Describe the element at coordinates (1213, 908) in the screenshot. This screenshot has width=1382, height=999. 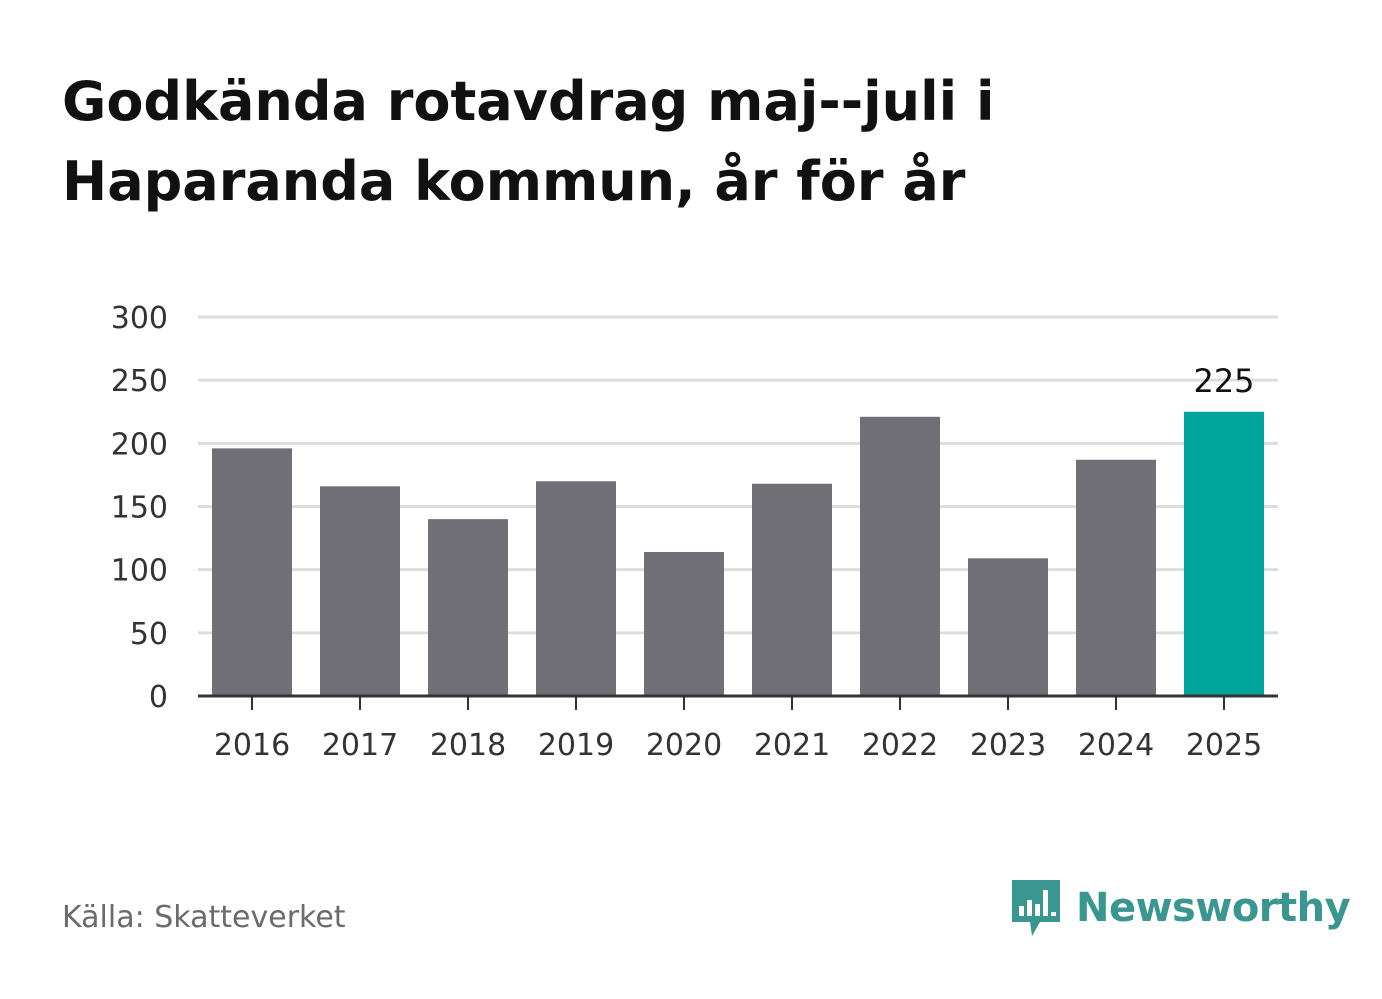
I see `brand-name: Newsworthy` at that location.